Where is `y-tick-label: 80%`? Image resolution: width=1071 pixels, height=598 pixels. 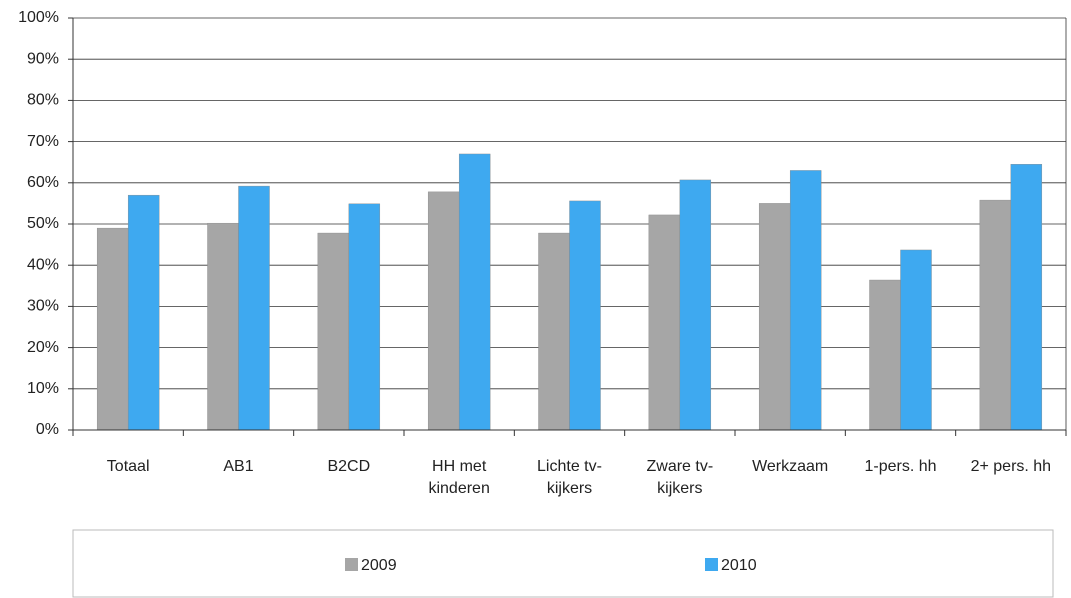
y-tick-label: 80% is located at coordinates (43, 100).